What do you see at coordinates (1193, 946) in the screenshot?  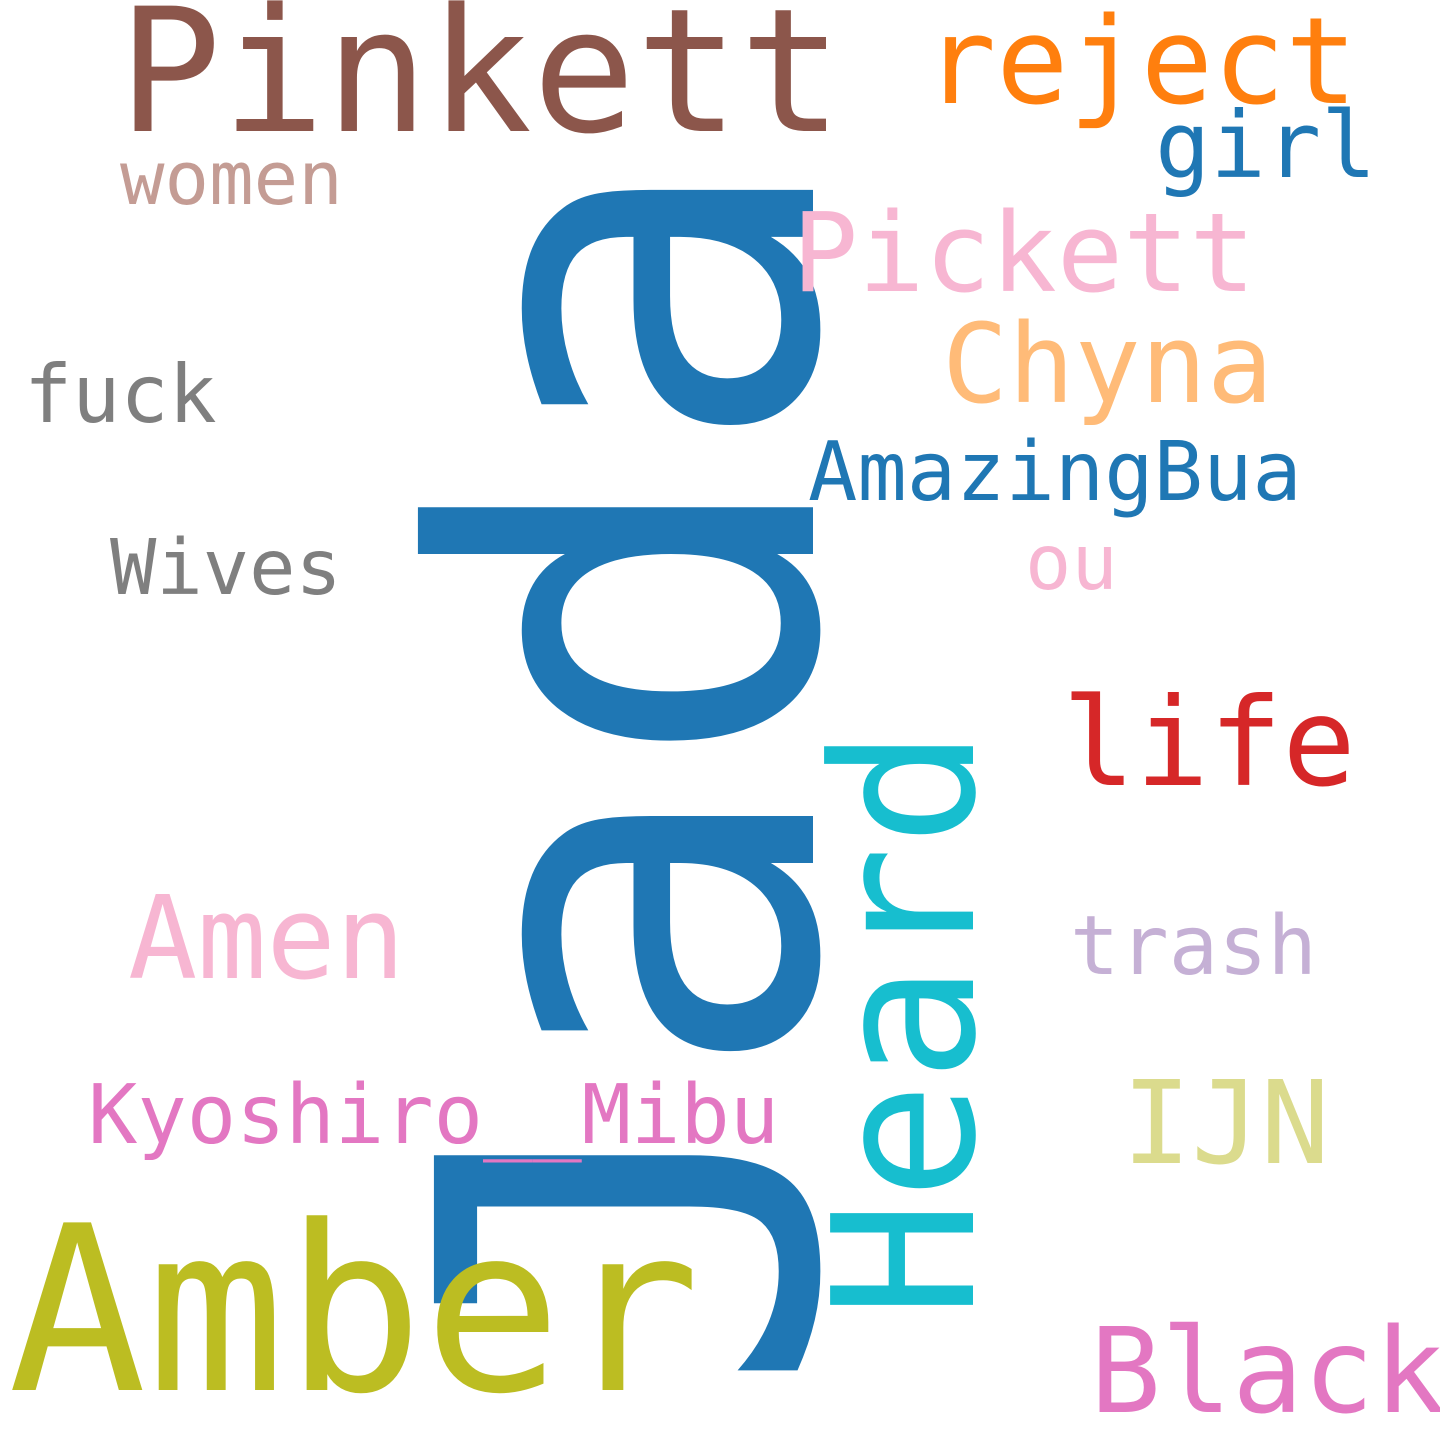 I see `word-trash: trash` at bounding box center [1193, 946].